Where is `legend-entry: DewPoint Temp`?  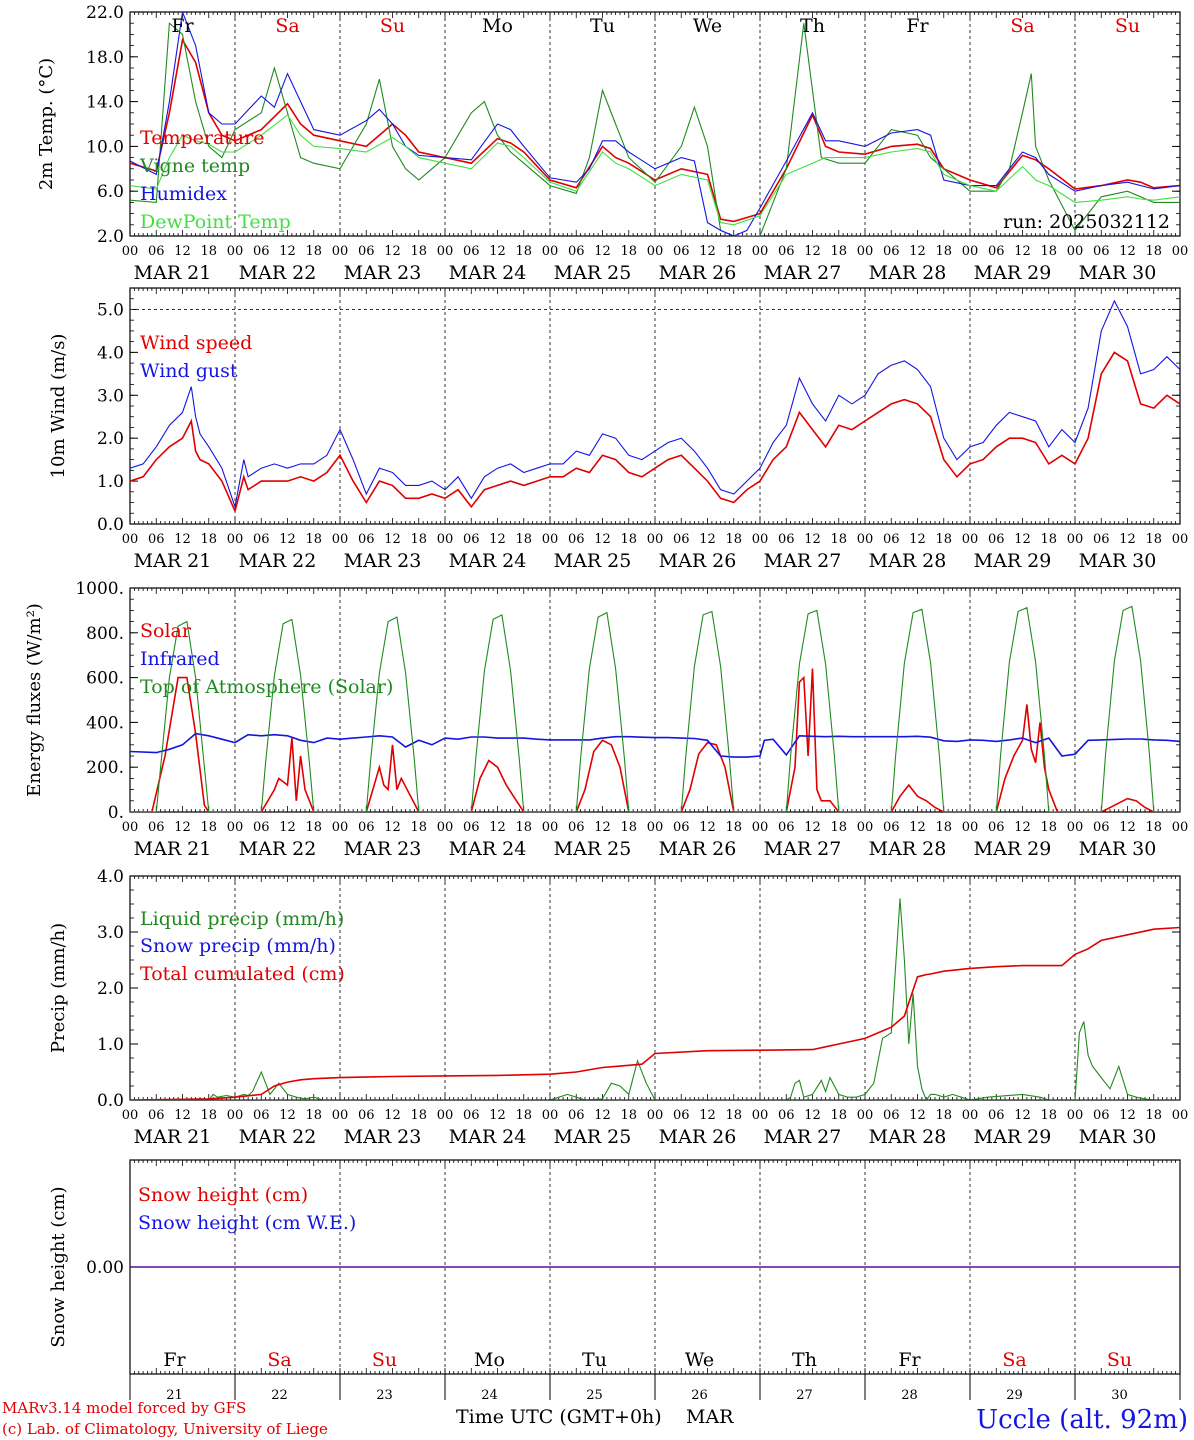 legend-entry: DewPoint Temp is located at coordinates (215, 222).